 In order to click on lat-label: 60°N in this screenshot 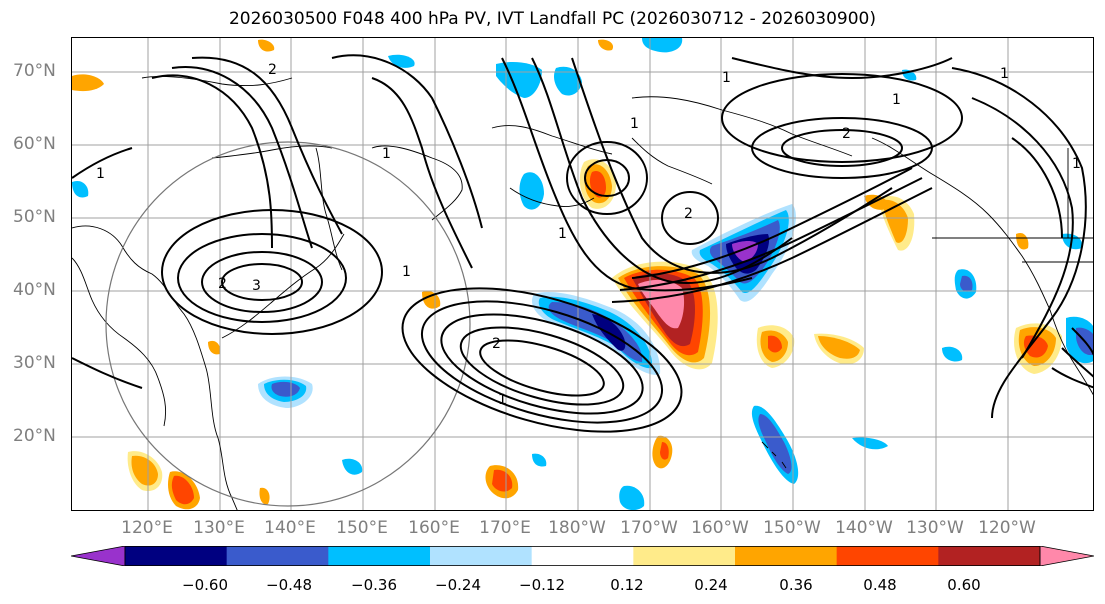, I will do `click(34, 144)`.